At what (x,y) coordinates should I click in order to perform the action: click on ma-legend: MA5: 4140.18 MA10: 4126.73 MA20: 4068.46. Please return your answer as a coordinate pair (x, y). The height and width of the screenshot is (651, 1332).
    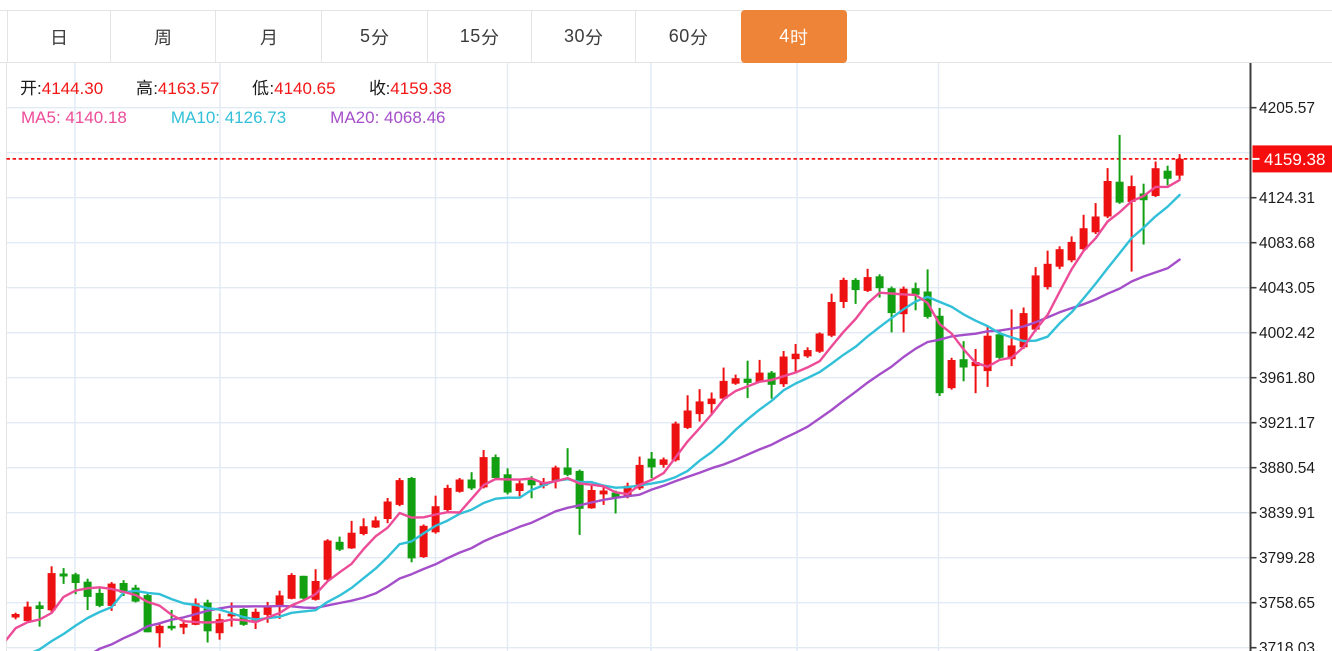
    Looking at the image, I should click on (233, 117).